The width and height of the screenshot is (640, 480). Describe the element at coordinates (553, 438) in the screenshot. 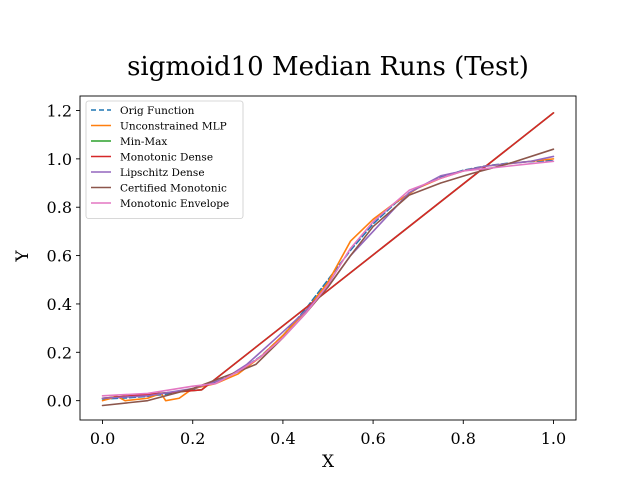

I see `x-tick-label: 1.0` at that location.